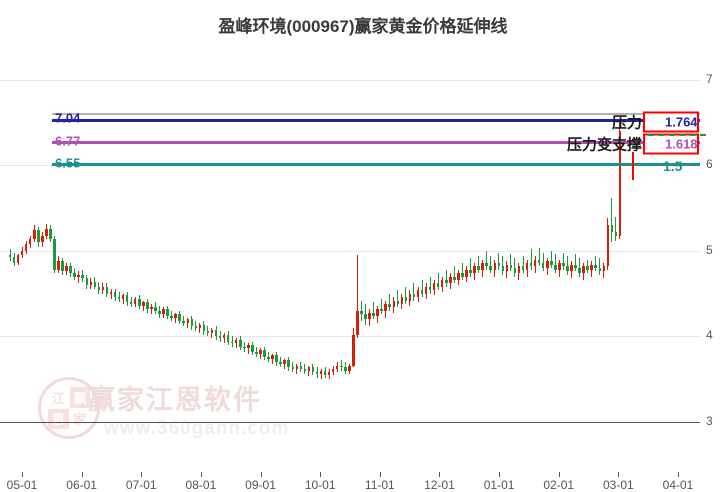 The image size is (726, 492). I want to click on x-axis-label-08-01: 08-01, so click(201, 485).